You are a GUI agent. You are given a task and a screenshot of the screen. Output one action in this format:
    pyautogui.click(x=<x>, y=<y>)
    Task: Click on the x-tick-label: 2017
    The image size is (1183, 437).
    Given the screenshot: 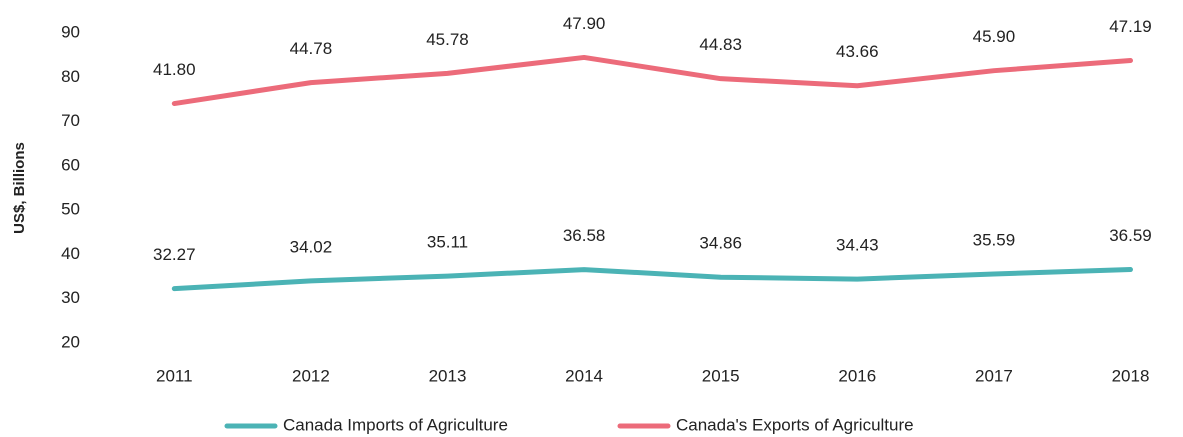 What is the action you would take?
    pyautogui.click(x=994, y=375)
    